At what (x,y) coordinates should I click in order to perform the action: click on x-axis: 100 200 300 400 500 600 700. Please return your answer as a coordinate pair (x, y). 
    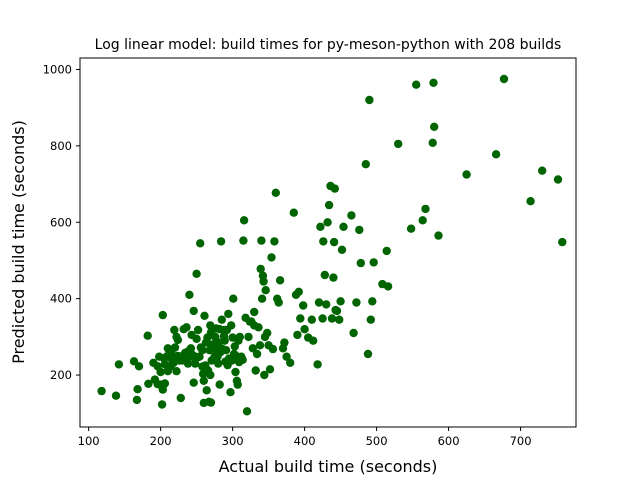
    Looking at the image, I should click on (305, 437).